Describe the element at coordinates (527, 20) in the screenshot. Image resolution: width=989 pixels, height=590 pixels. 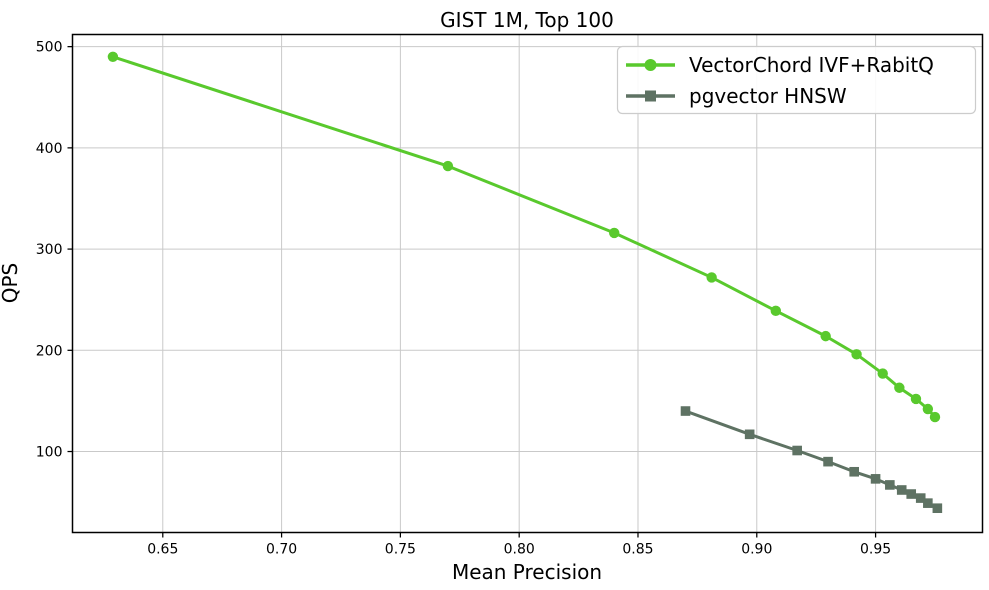
I see `chart-title: GIST 1M, Top 100` at that location.